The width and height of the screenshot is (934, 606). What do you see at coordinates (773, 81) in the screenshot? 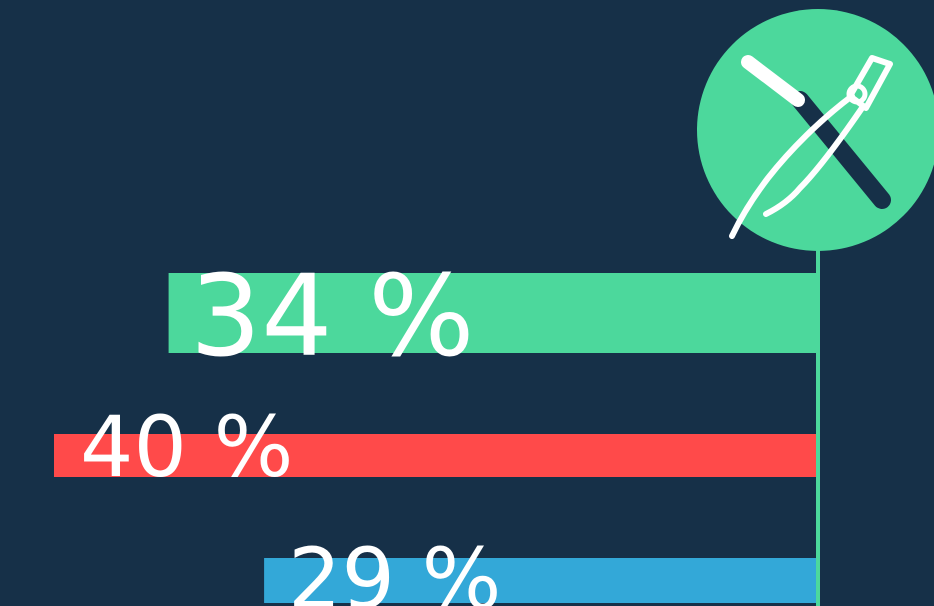
I see `file-blade` at bounding box center [773, 81].